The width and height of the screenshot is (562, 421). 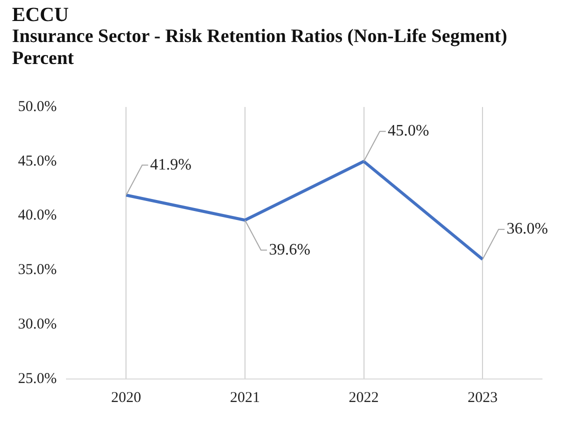 I want to click on y-tick-label: 40.0%, so click(x=37, y=216).